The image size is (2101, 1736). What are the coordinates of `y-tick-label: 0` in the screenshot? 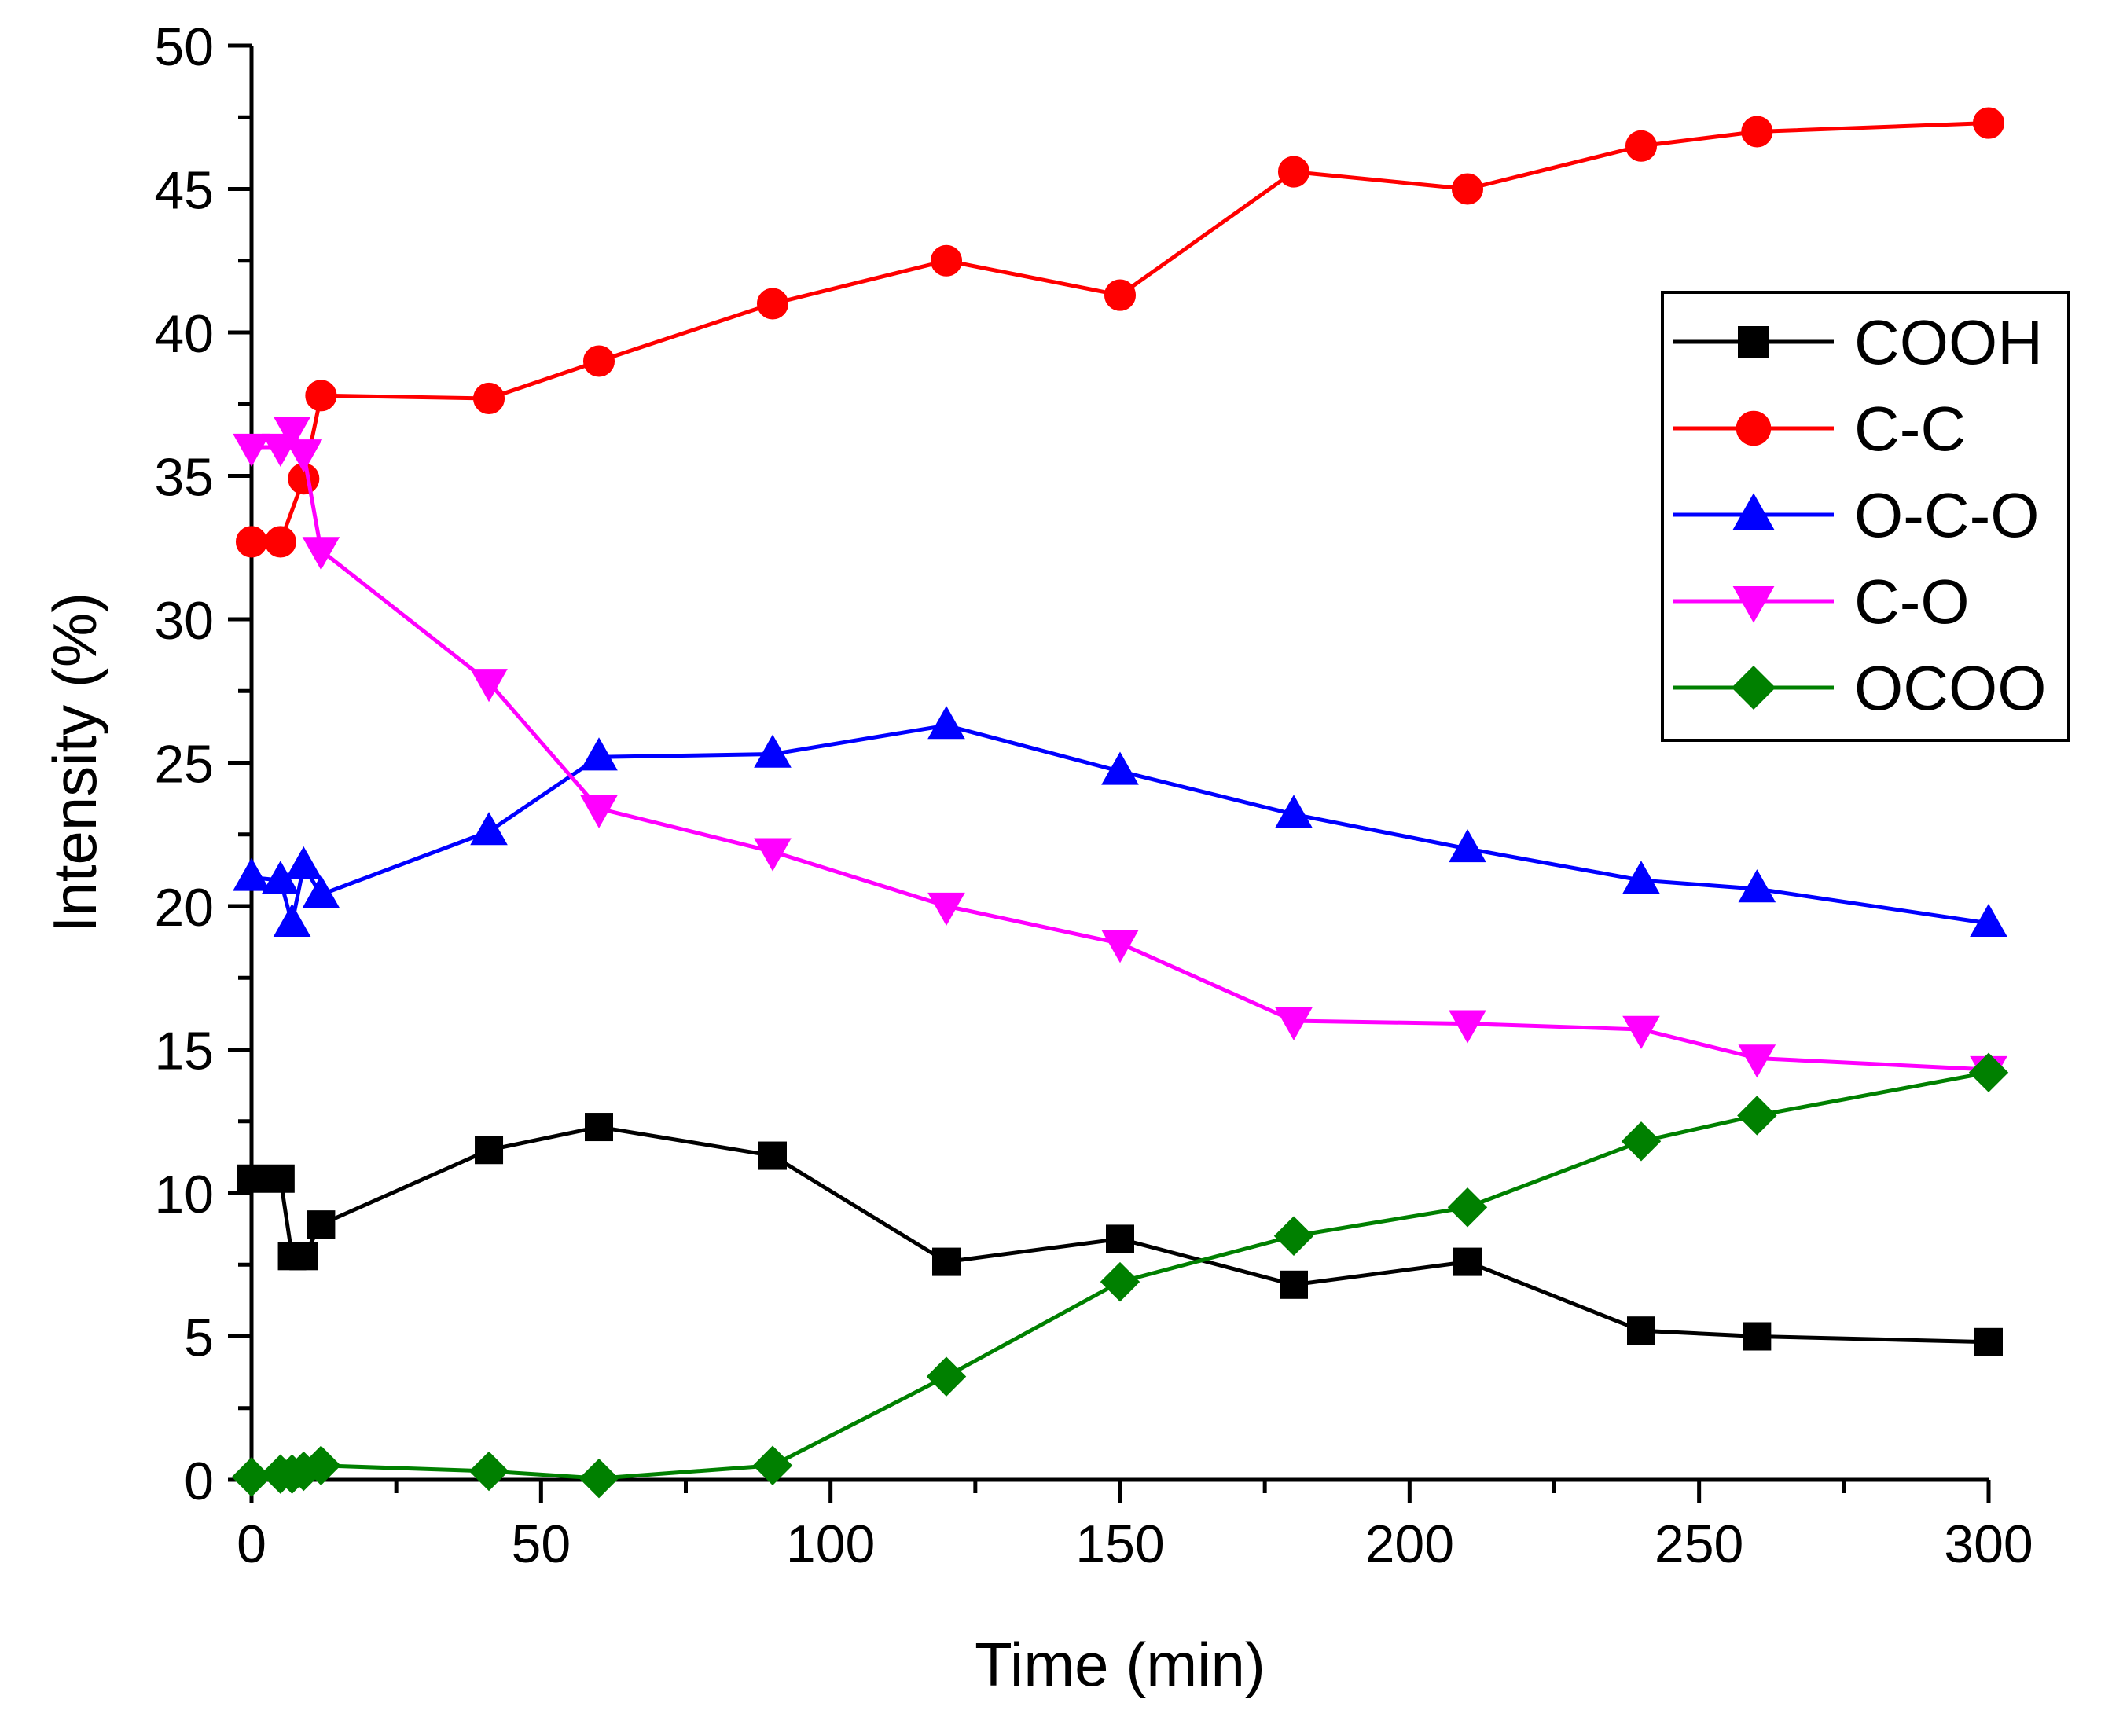 It's located at (199, 1481).